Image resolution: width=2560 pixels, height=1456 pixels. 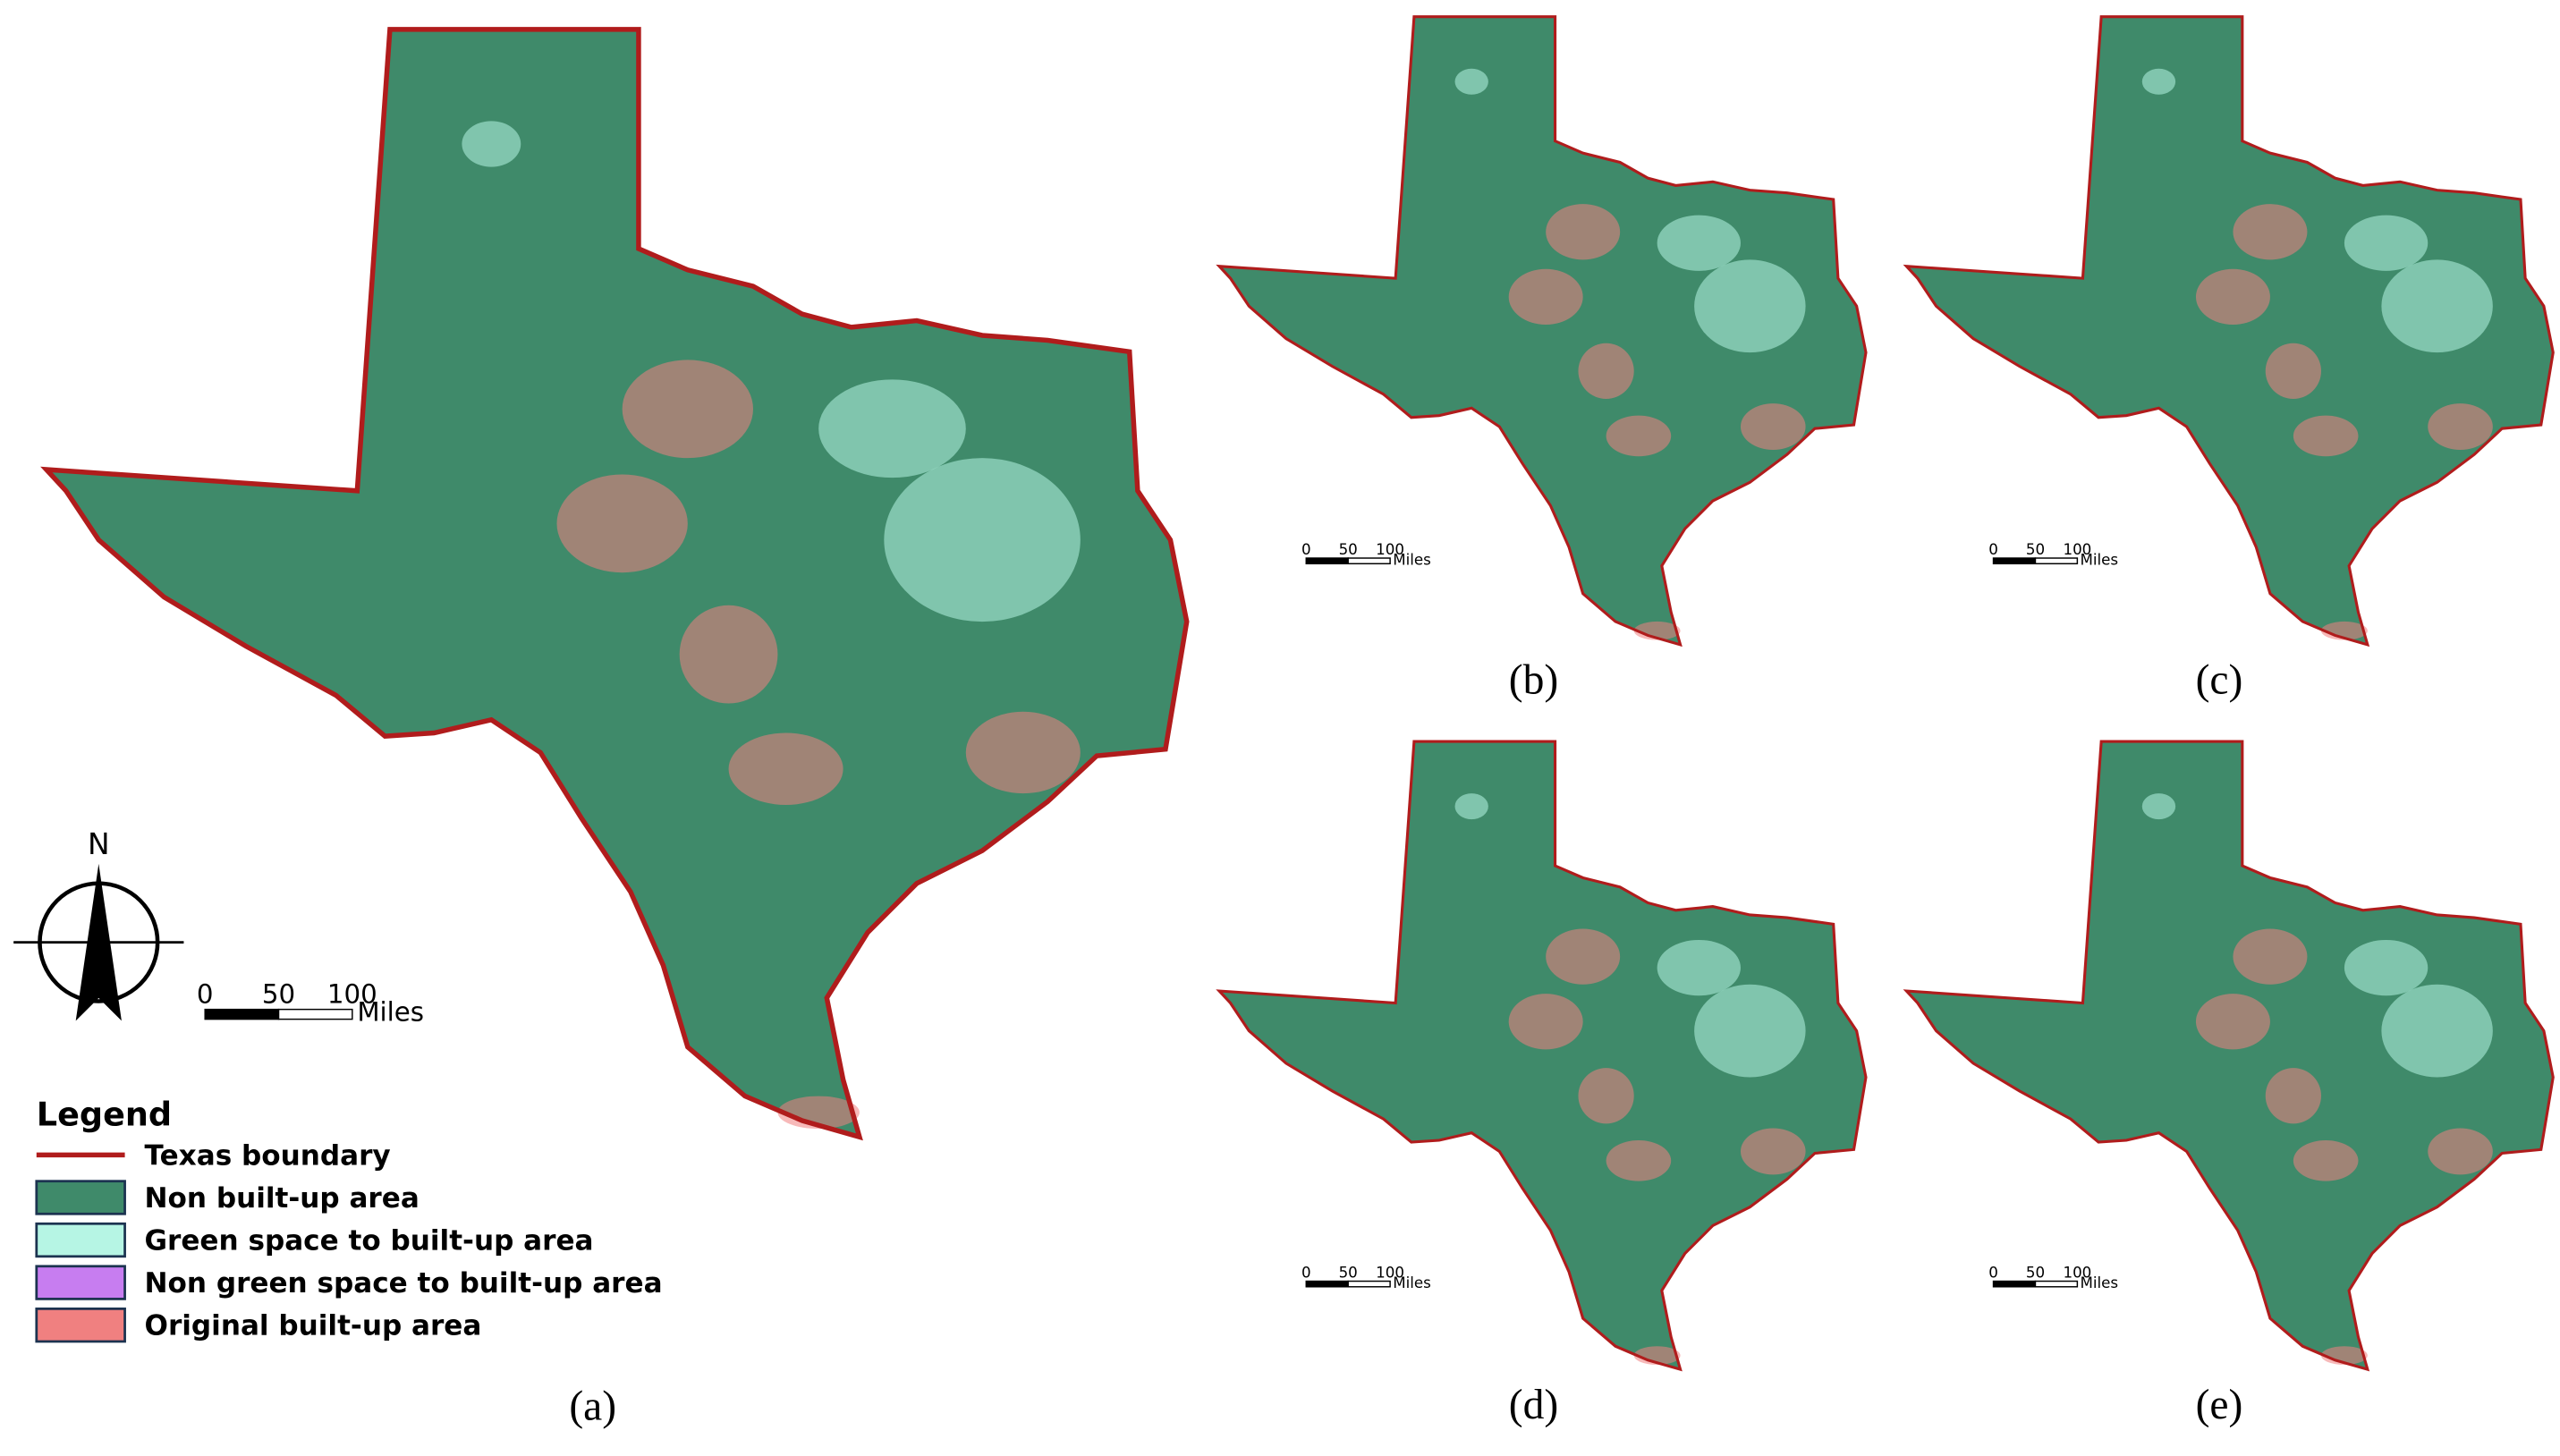 What do you see at coordinates (282, 1198) in the screenshot?
I see `legend-label: Non built-up area` at bounding box center [282, 1198].